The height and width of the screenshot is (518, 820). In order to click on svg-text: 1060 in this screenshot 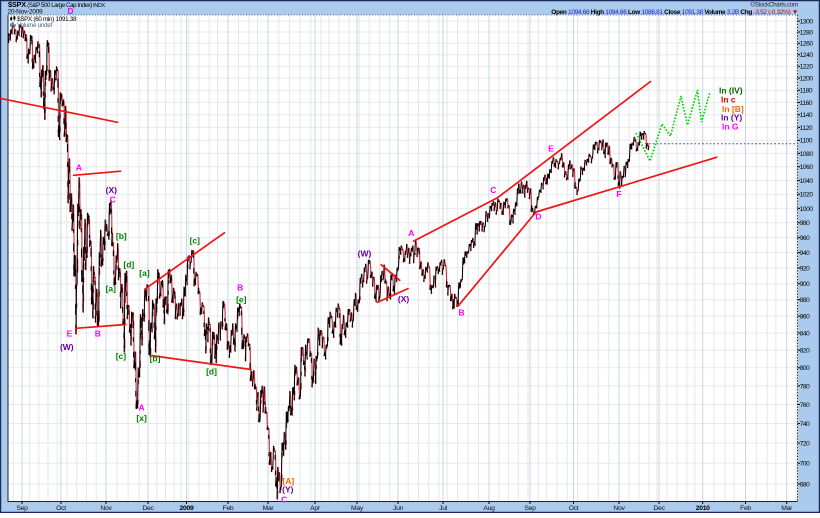, I will do `click(807, 167)`.